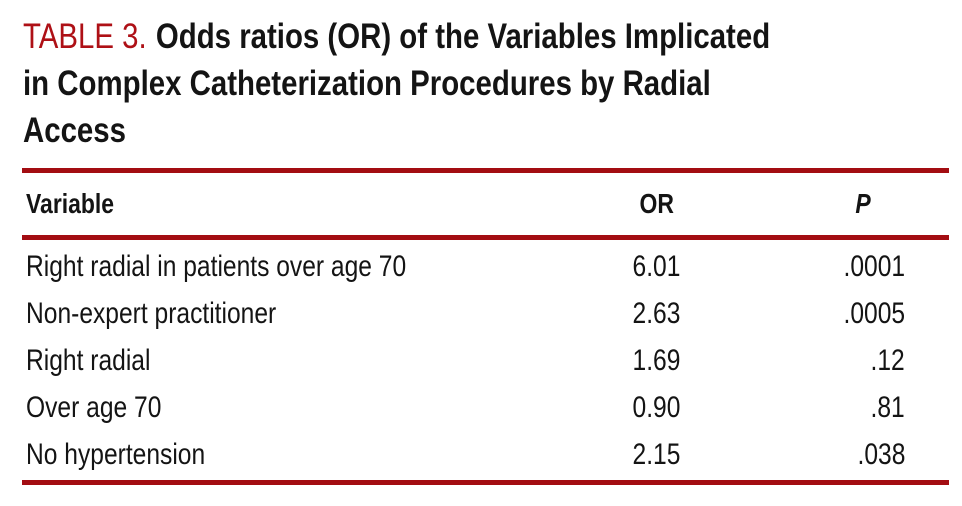 This screenshot has height=506, width=962. Describe the element at coordinates (656, 454) in the screenshot. I see `or-cell: 2.15` at that location.